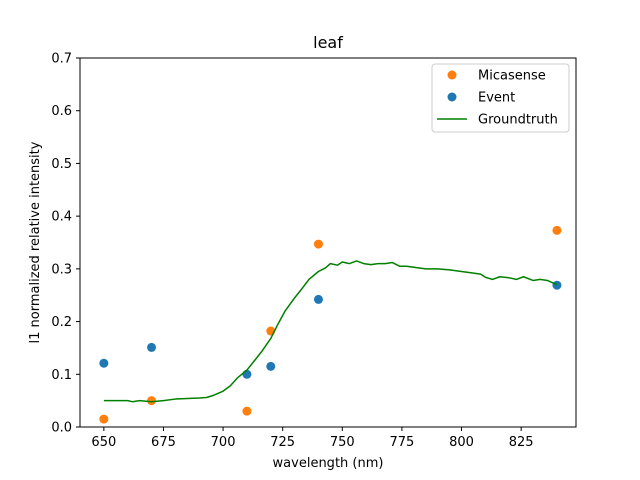 The width and height of the screenshot is (640, 480). What do you see at coordinates (452, 97) in the screenshot?
I see `legend-marker-event` at bounding box center [452, 97].